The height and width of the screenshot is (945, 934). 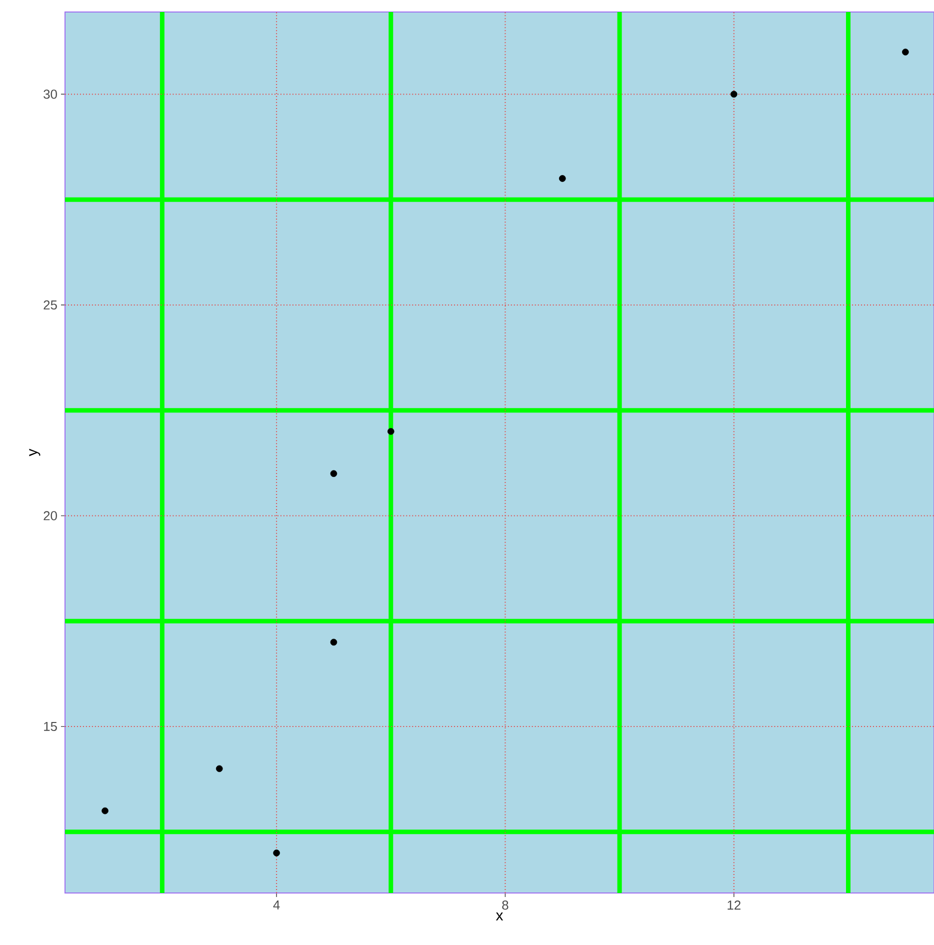 I want to click on x-axis-title: x, so click(x=499, y=916).